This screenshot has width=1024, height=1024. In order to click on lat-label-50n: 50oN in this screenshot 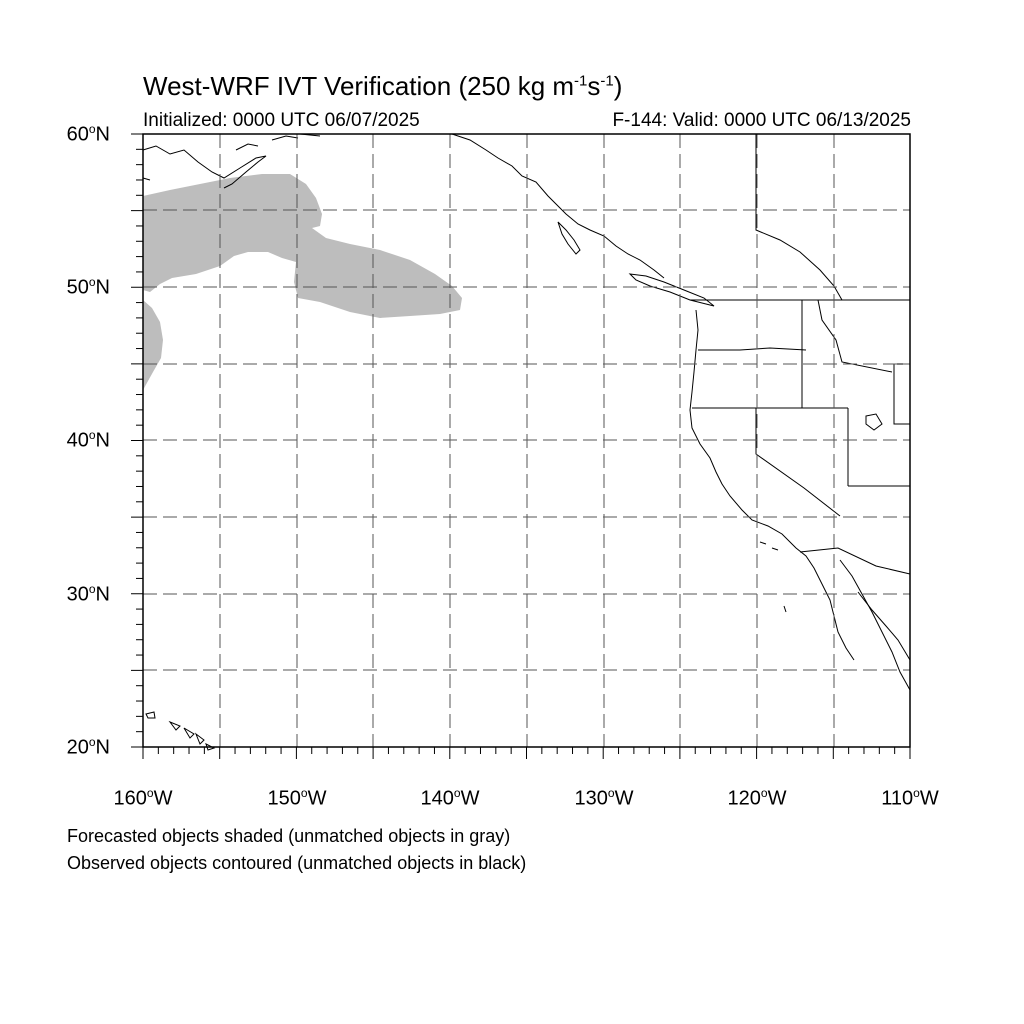, I will do `click(88, 287)`.